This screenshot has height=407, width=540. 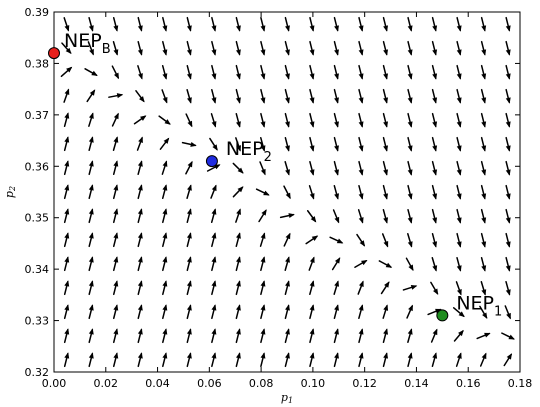 I want to click on x-tick-label: 0.18, so click(x=520, y=383).